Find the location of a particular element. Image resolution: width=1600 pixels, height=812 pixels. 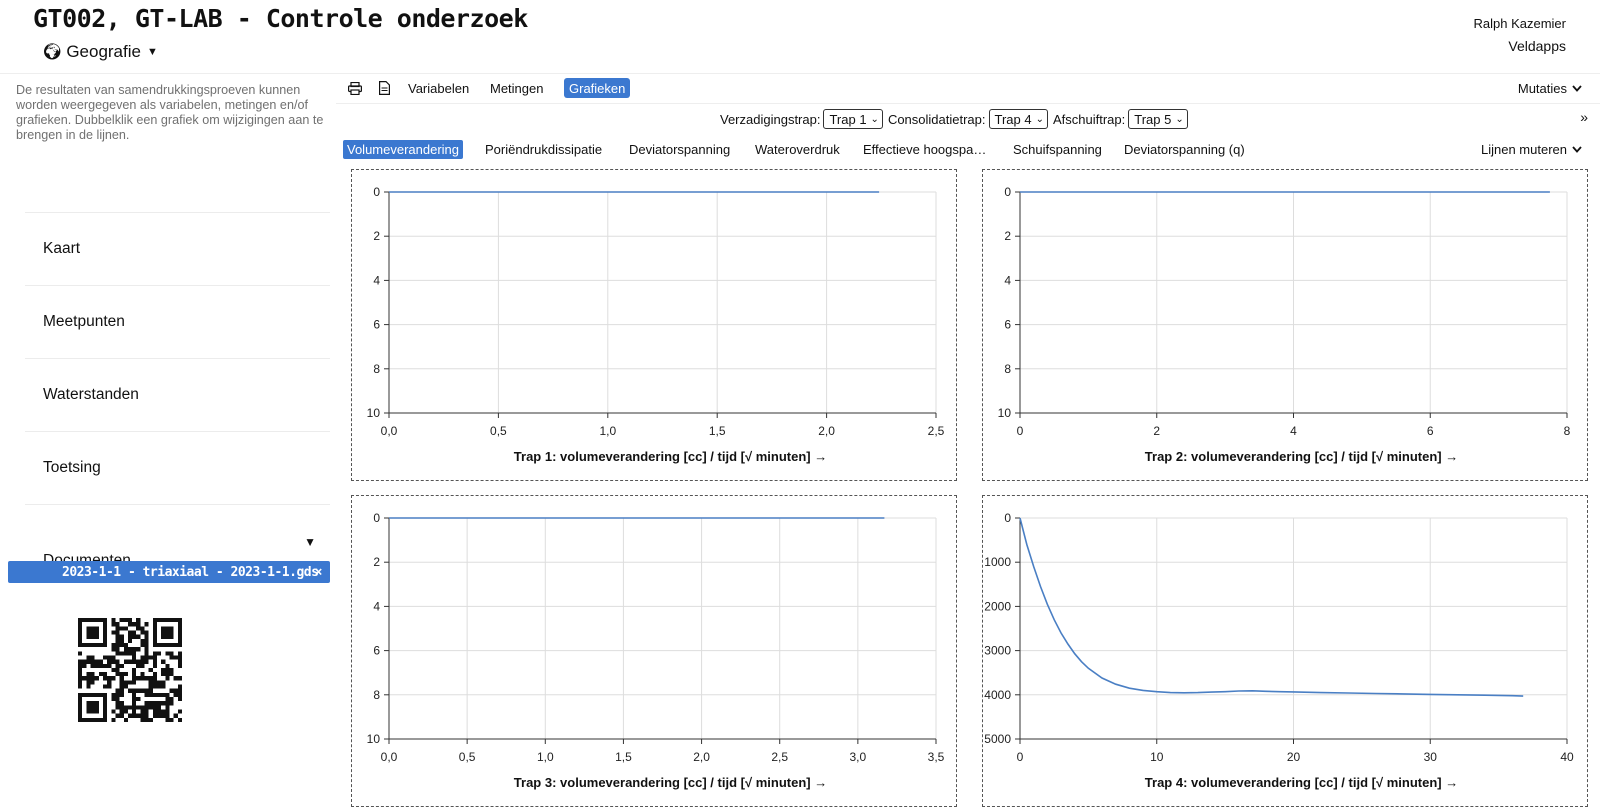

x-tick-label: 4 is located at coordinates (1293, 431).